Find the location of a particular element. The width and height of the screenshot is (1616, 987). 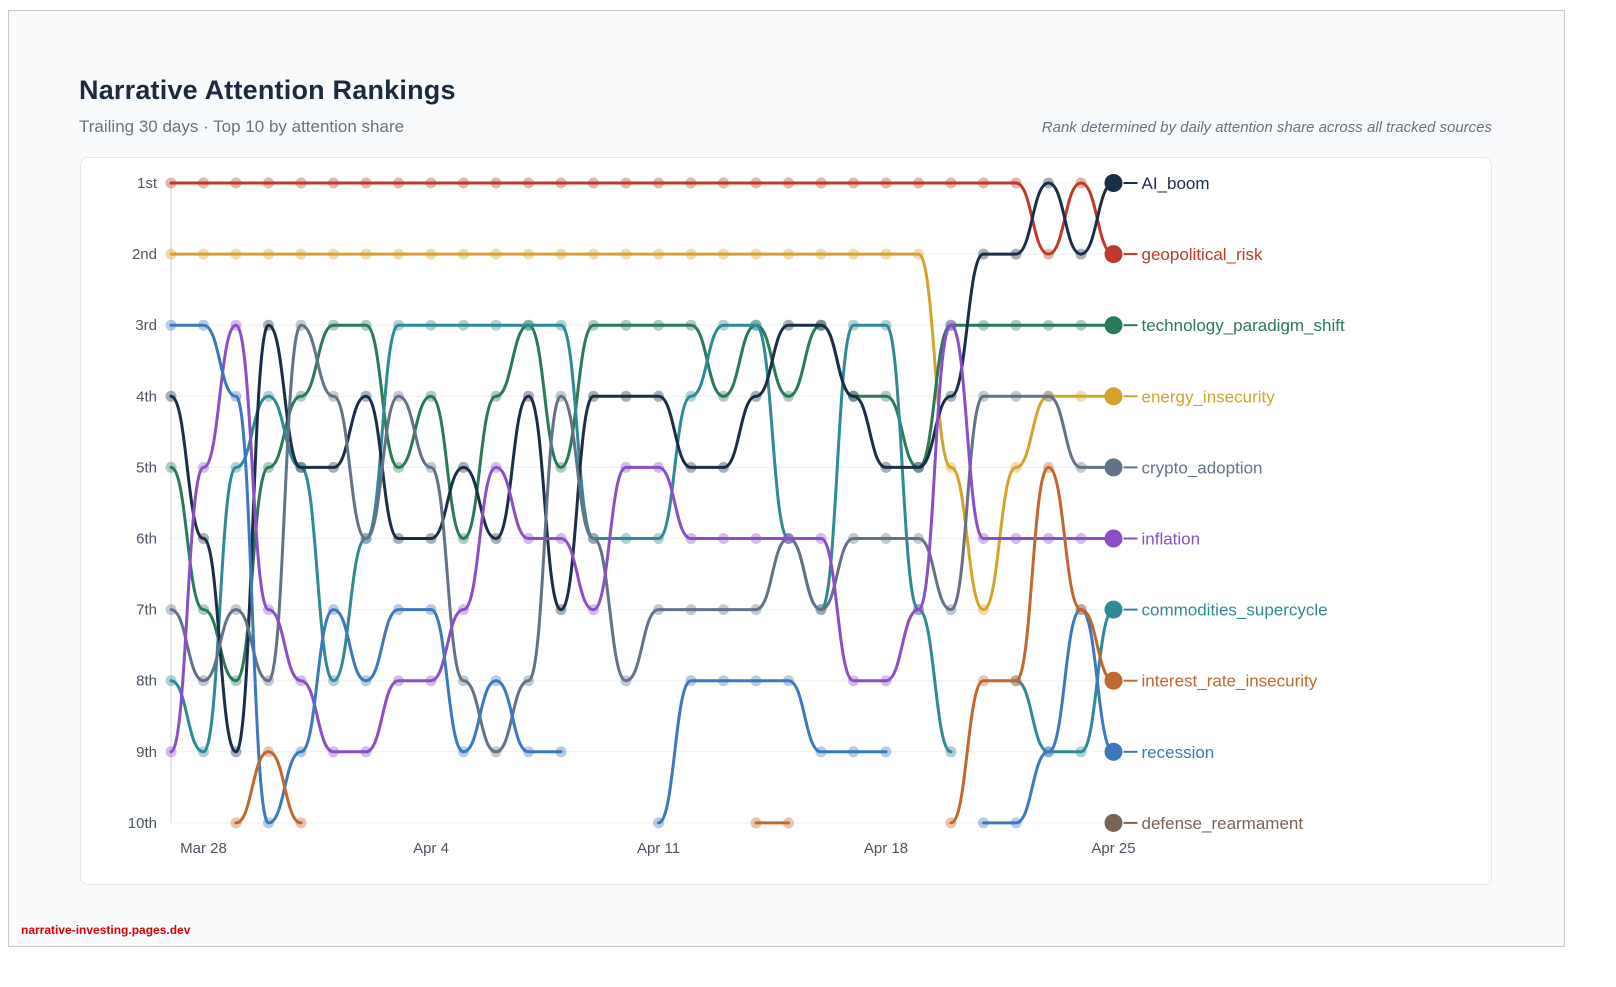

y-tick-label: 5th is located at coordinates (146, 467).